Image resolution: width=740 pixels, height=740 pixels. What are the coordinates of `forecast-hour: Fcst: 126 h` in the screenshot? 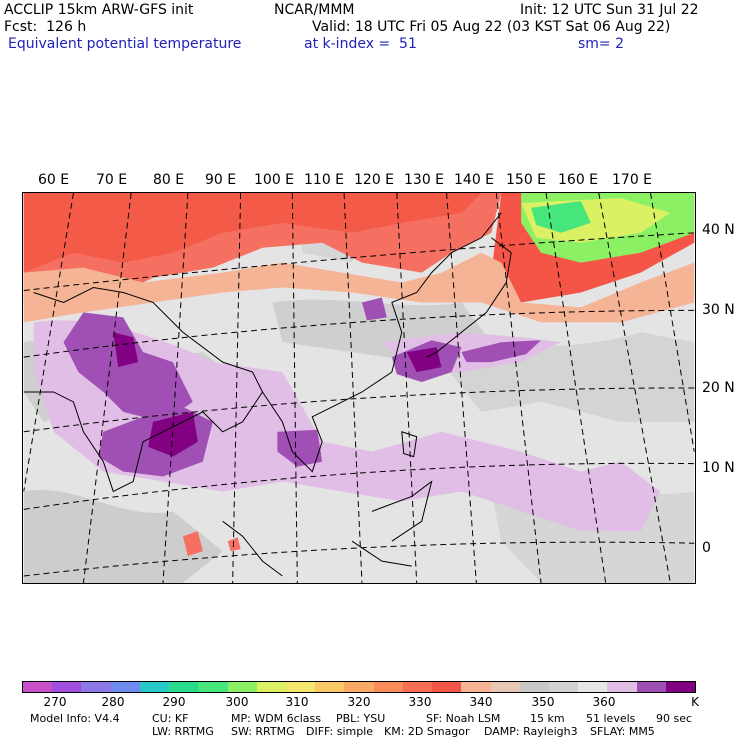 It's located at (45, 27).